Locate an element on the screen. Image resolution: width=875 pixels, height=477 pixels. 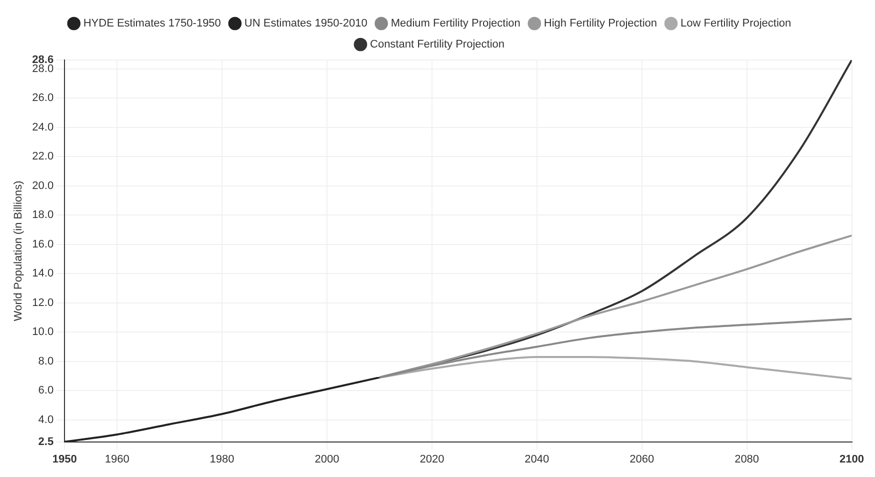
legend-label: High Fertility Projection is located at coordinates (600, 24).